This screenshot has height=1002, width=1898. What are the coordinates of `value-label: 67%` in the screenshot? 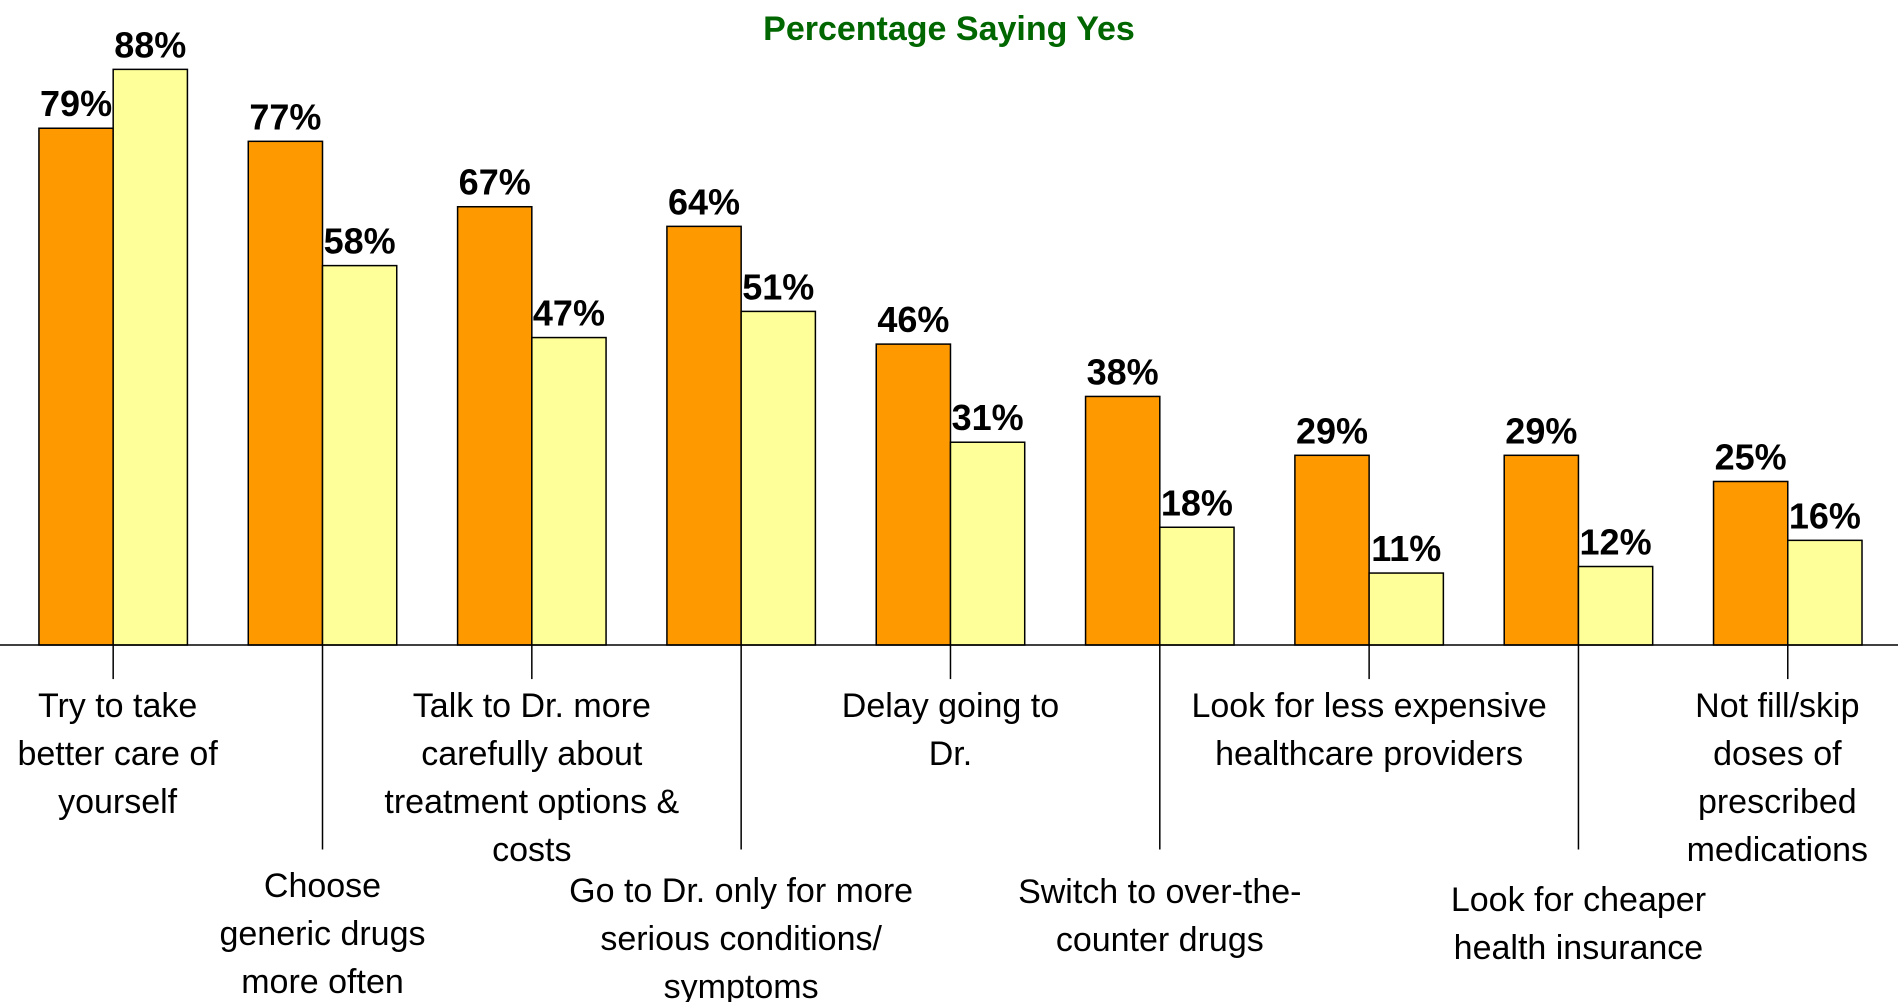 It's located at (495, 182).